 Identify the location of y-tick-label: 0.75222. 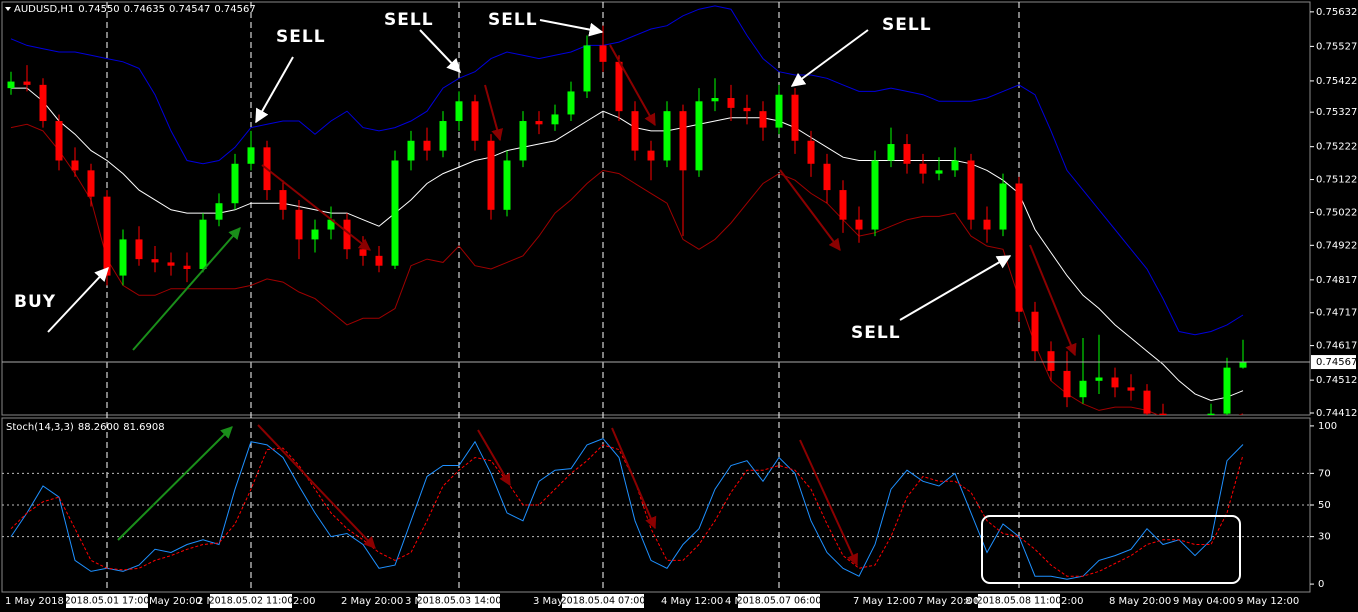
(1336, 147).